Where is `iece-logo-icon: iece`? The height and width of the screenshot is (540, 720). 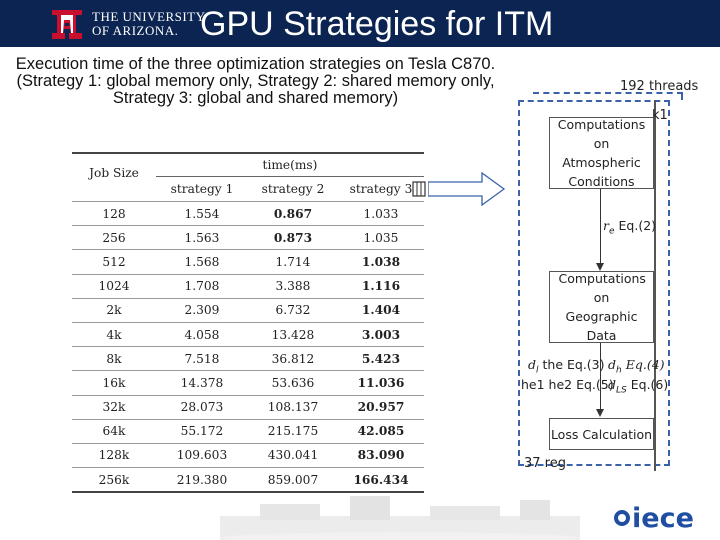
iece-logo-icon: iece is located at coordinates (654, 518).